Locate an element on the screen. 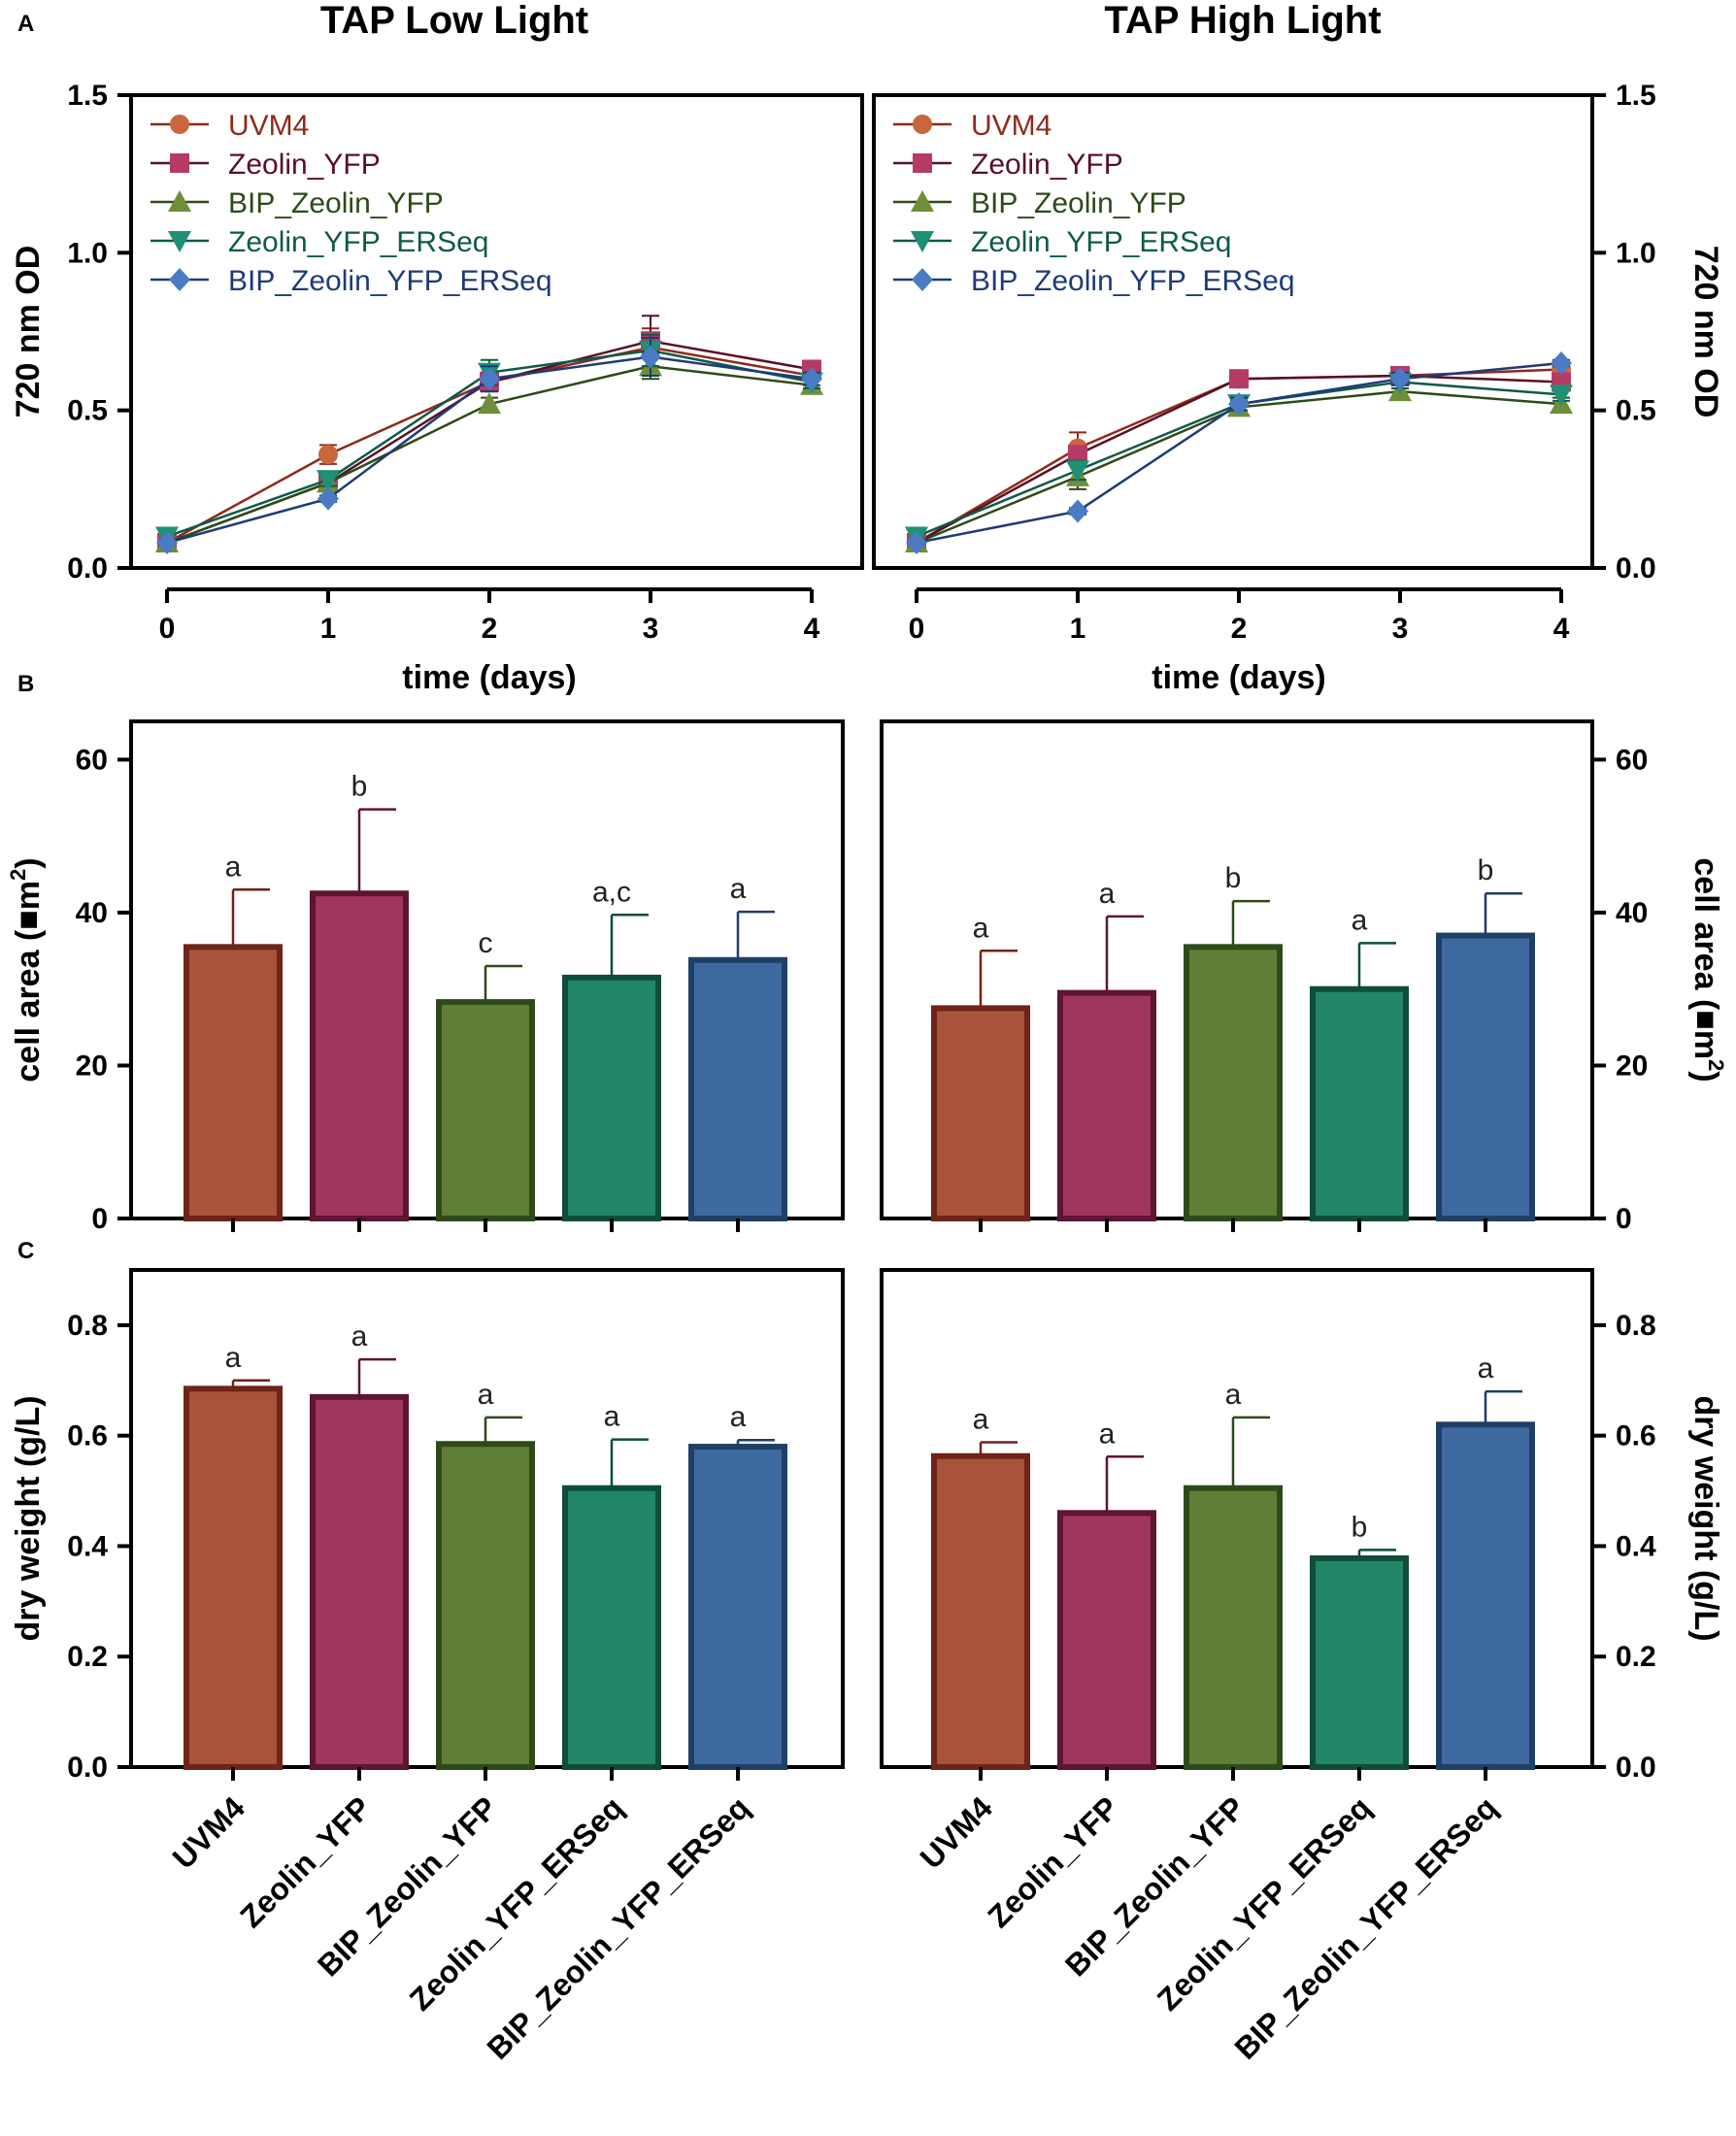 This screenshot has width=1736, height=2136. x-tick-label: Zeolin_YFP_ERSeq is located at coordinates (1264, 1903).